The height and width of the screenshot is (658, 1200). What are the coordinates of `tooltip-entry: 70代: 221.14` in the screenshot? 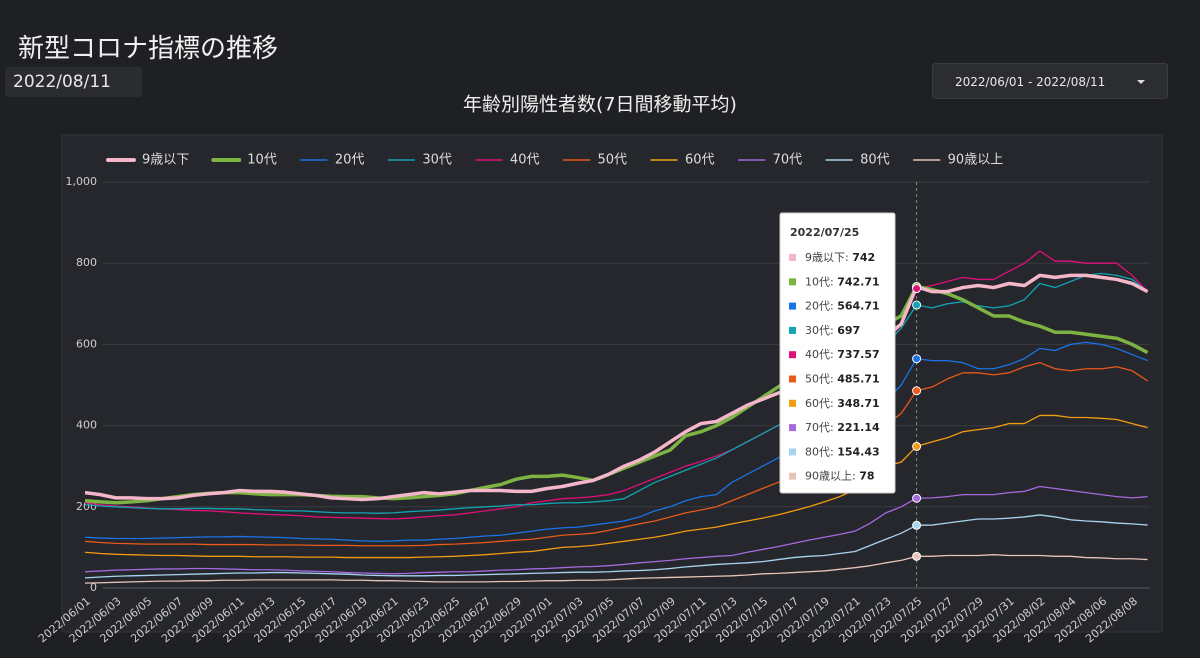 It's located at (842, 427).